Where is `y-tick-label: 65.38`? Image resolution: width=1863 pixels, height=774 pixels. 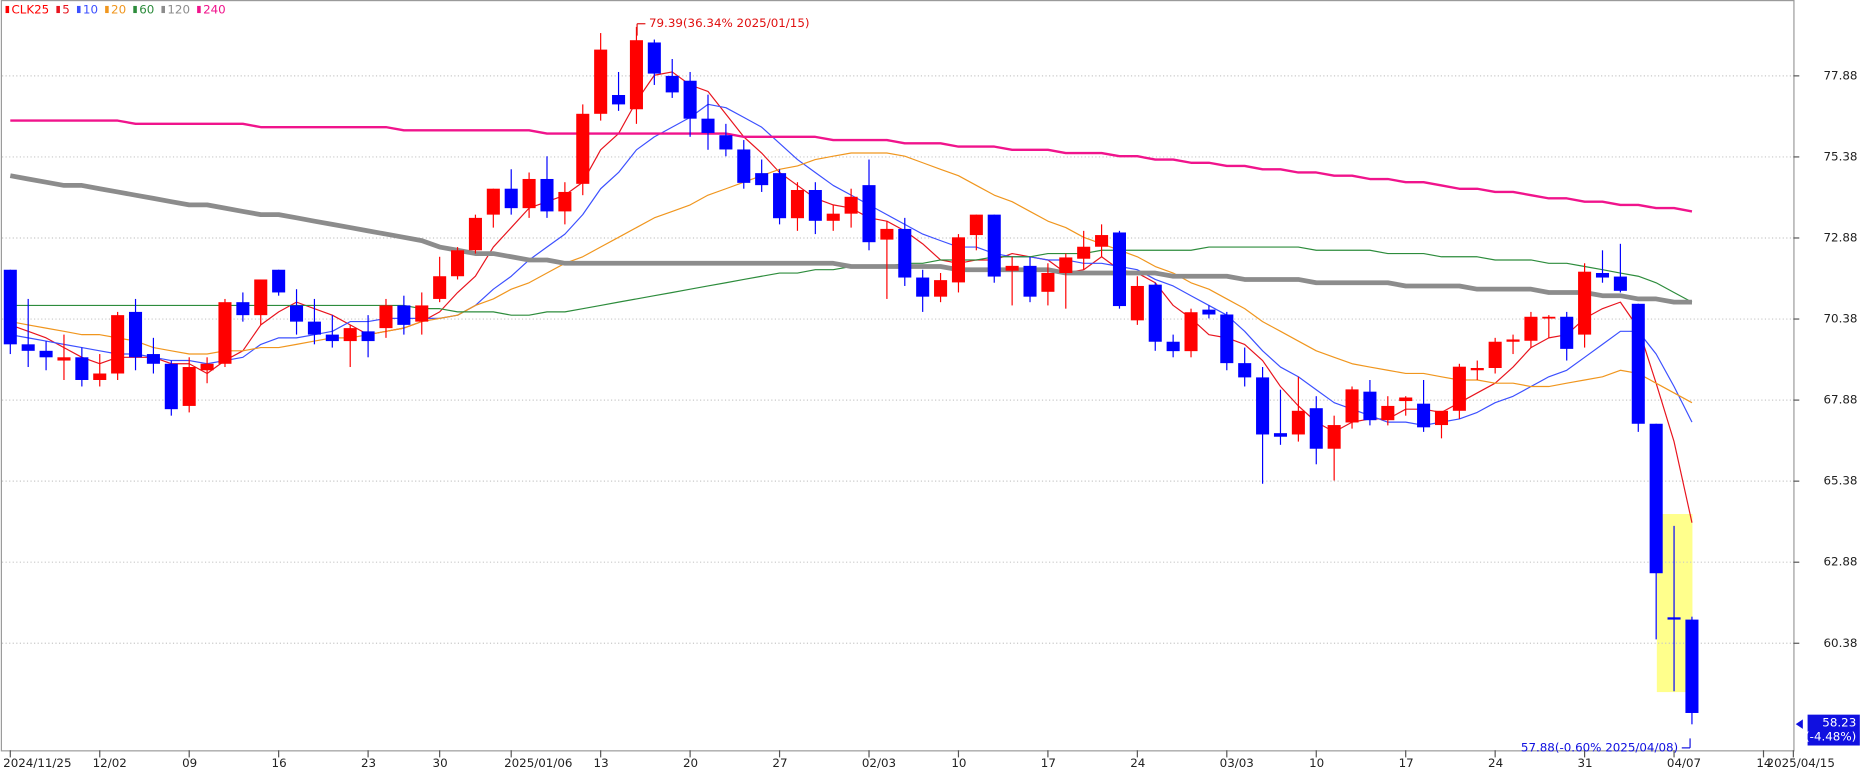 y-tick-label: 65.38 is located at coordinates (1840, 481).